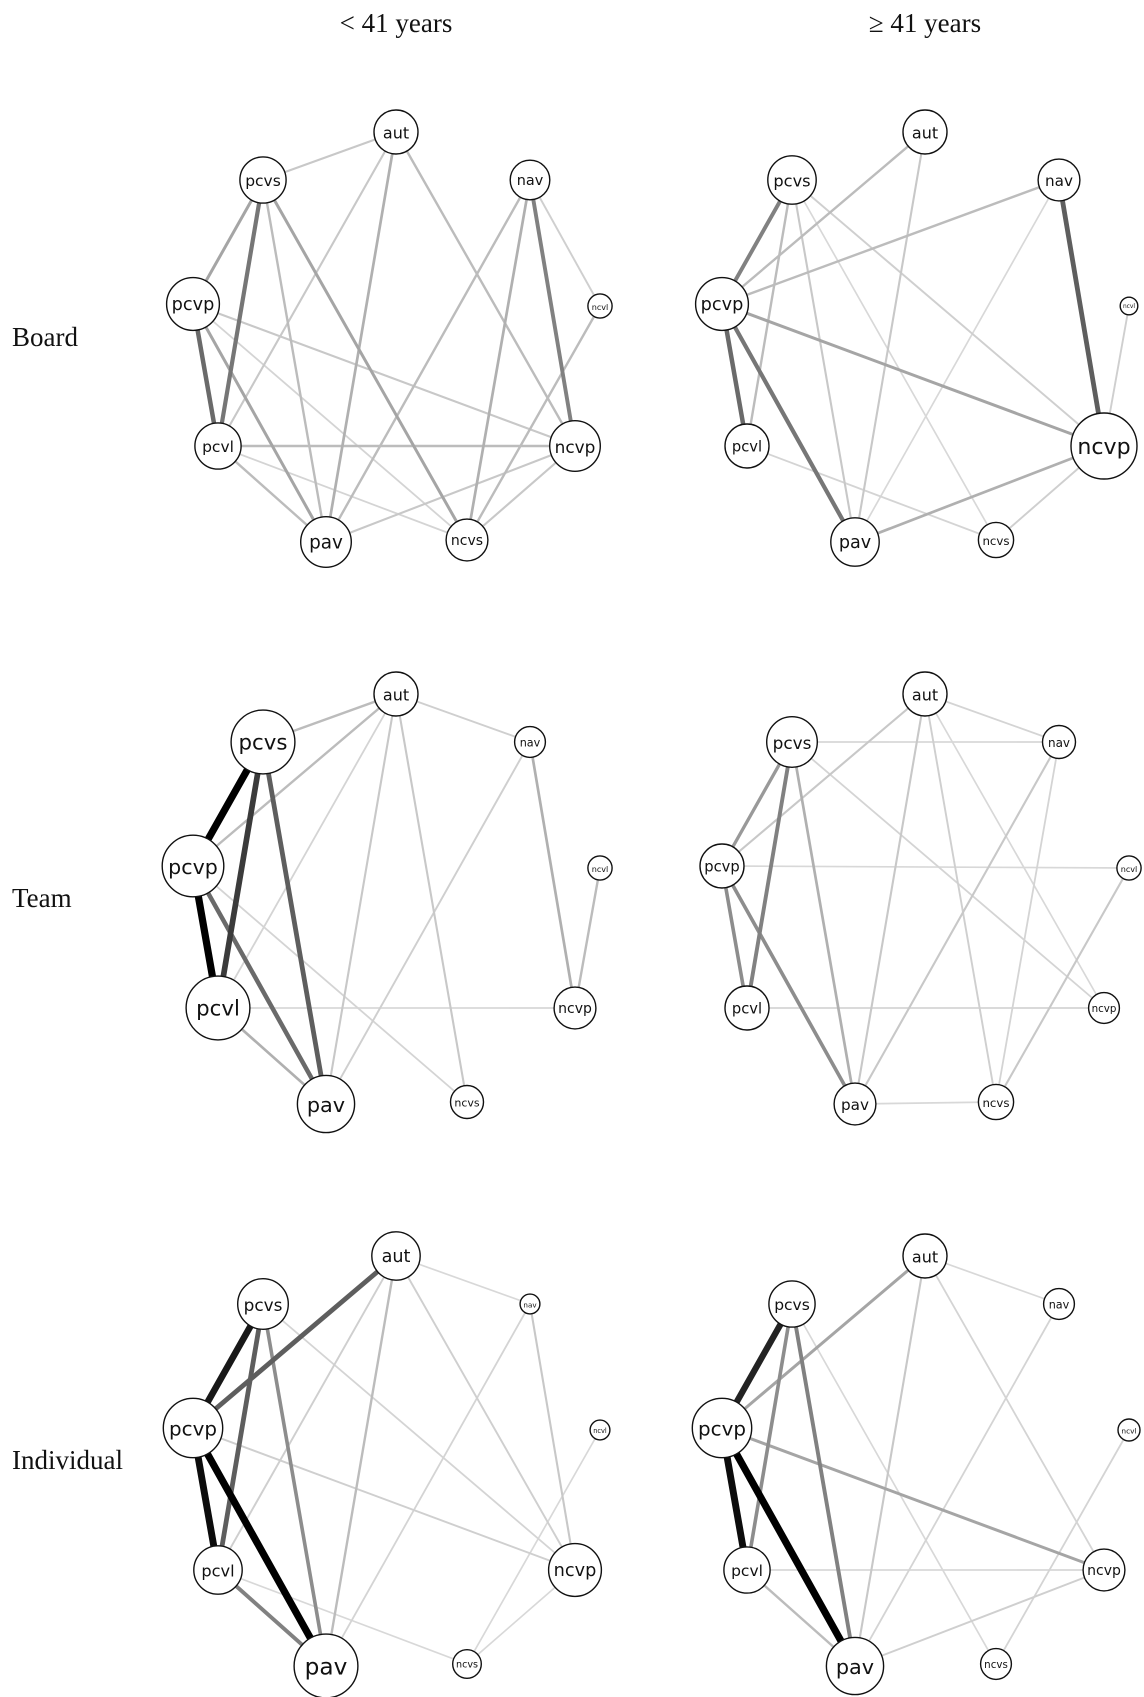  I want to click on network-individual-41-and-over: aut nav ncvl ncvp ncvs pav pcvl pcvp pcvs, so click(916, 1464).